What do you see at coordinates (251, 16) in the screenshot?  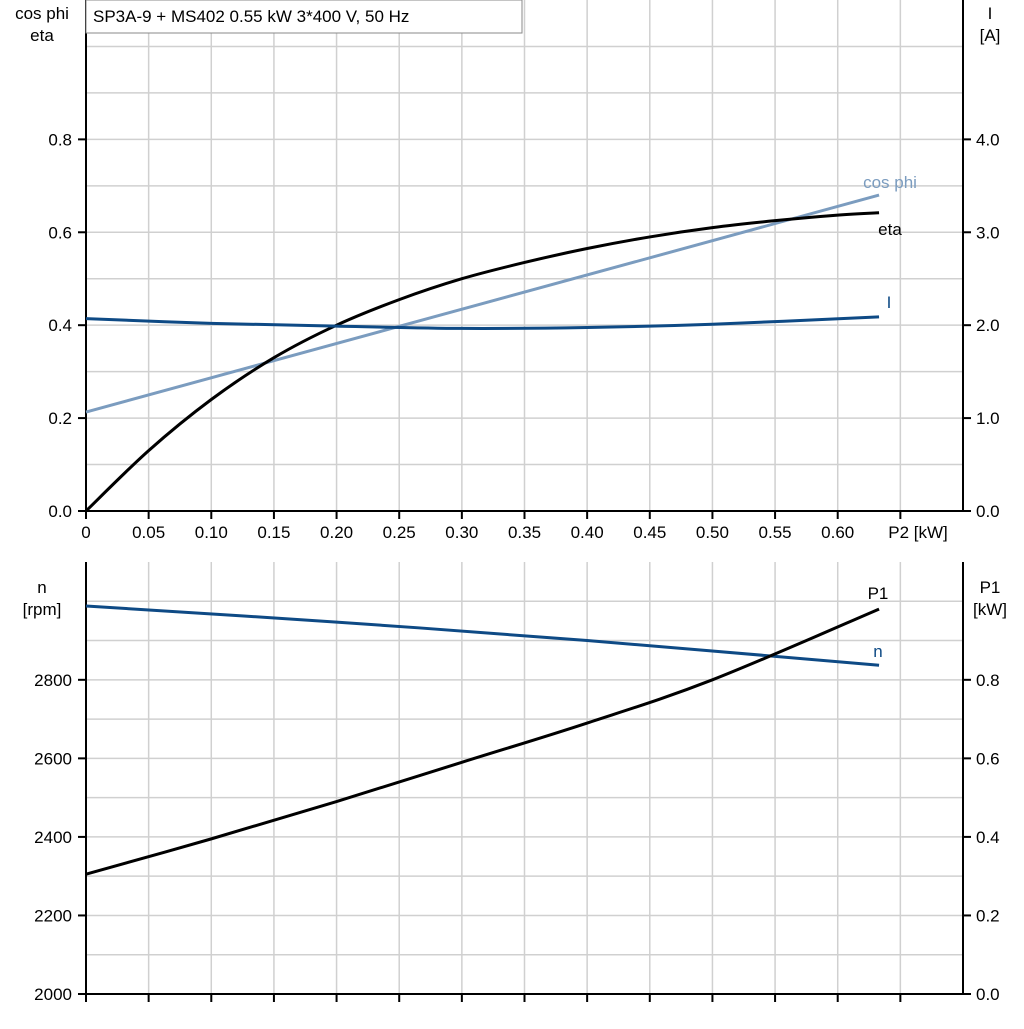 I see `chart-title: SP3A-9 + MS402 0.55 kW 3*400 V, 50 Hz` at bounding box center [251, 16].